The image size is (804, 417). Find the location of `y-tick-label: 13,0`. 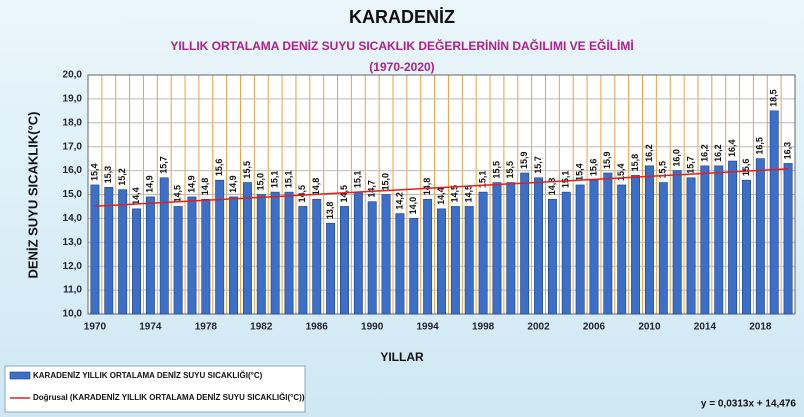

y-tick-label: 13,0 is located at coordinates (73, 242).